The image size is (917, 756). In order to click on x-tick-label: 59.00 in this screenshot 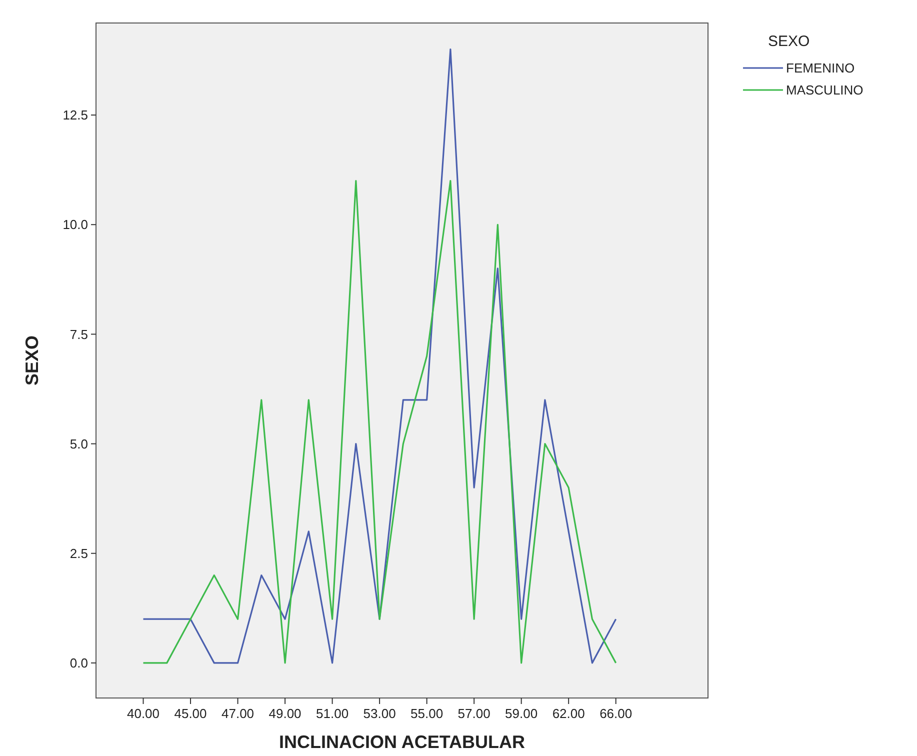, I will do `click(521, 713)`.